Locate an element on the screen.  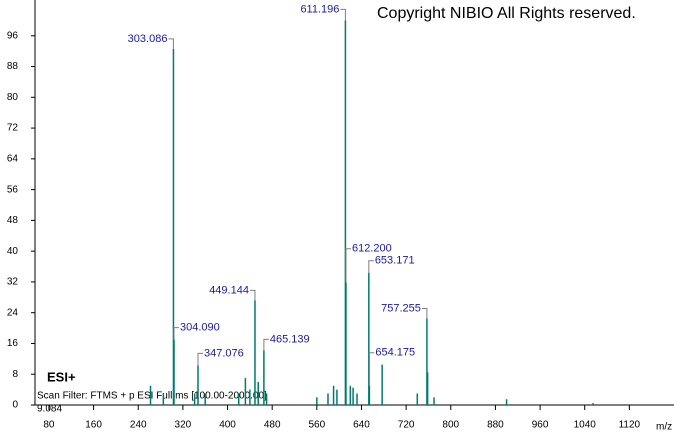
x-tick-label: 640 is located at coordinates (361, 425).